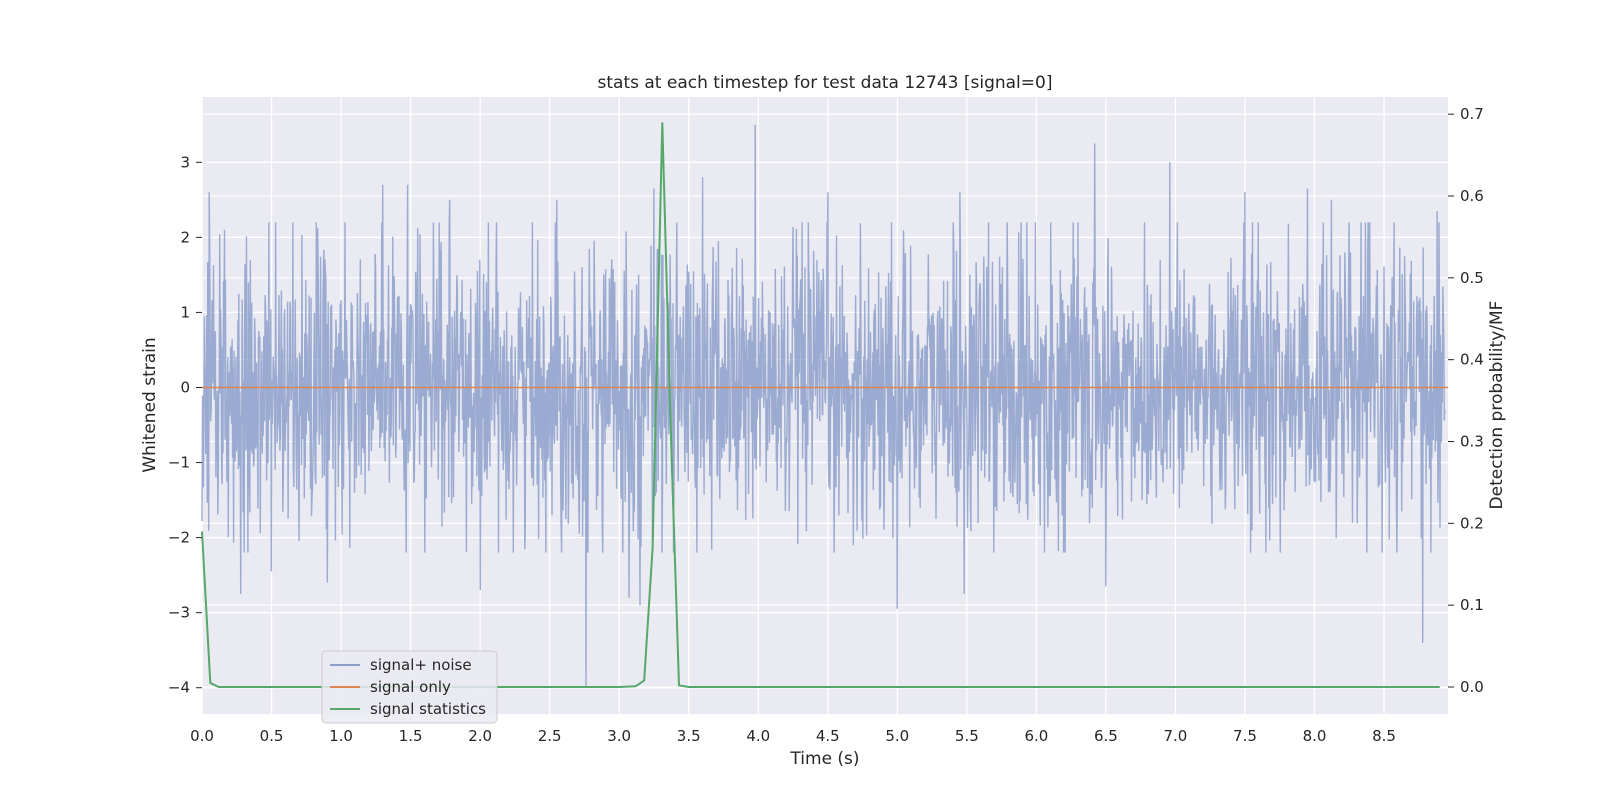 The image size is (1600, 804). Describe the element at coordinates (1472, 442) in the screenshot. I see `y2-tick-label: 0.3` at that location.